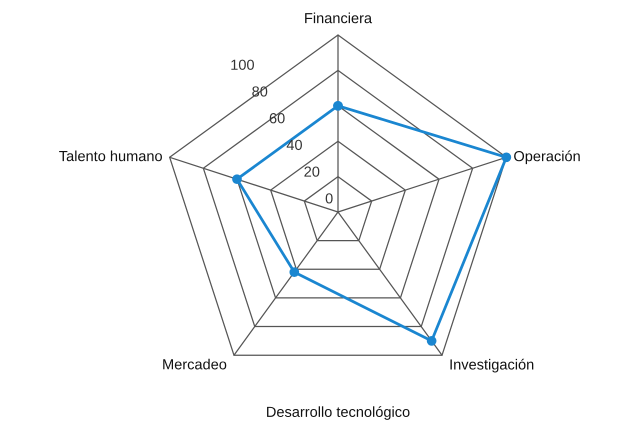  I want to click on spoke-label: Financiera, so click(338, 18).